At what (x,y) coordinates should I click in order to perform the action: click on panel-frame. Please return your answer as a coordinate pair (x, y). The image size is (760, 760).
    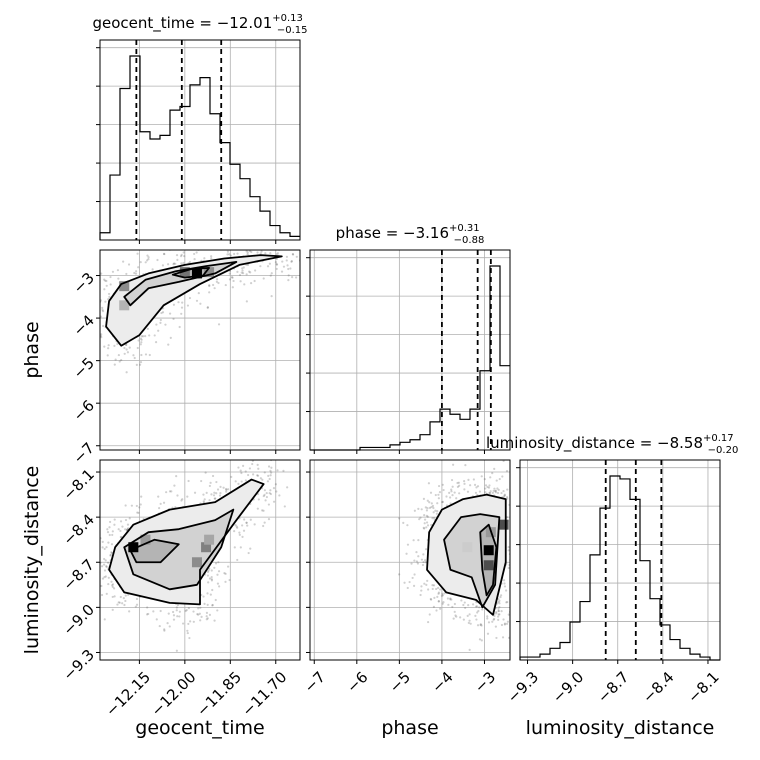
    Looking at the image, I should click on (410, 560).